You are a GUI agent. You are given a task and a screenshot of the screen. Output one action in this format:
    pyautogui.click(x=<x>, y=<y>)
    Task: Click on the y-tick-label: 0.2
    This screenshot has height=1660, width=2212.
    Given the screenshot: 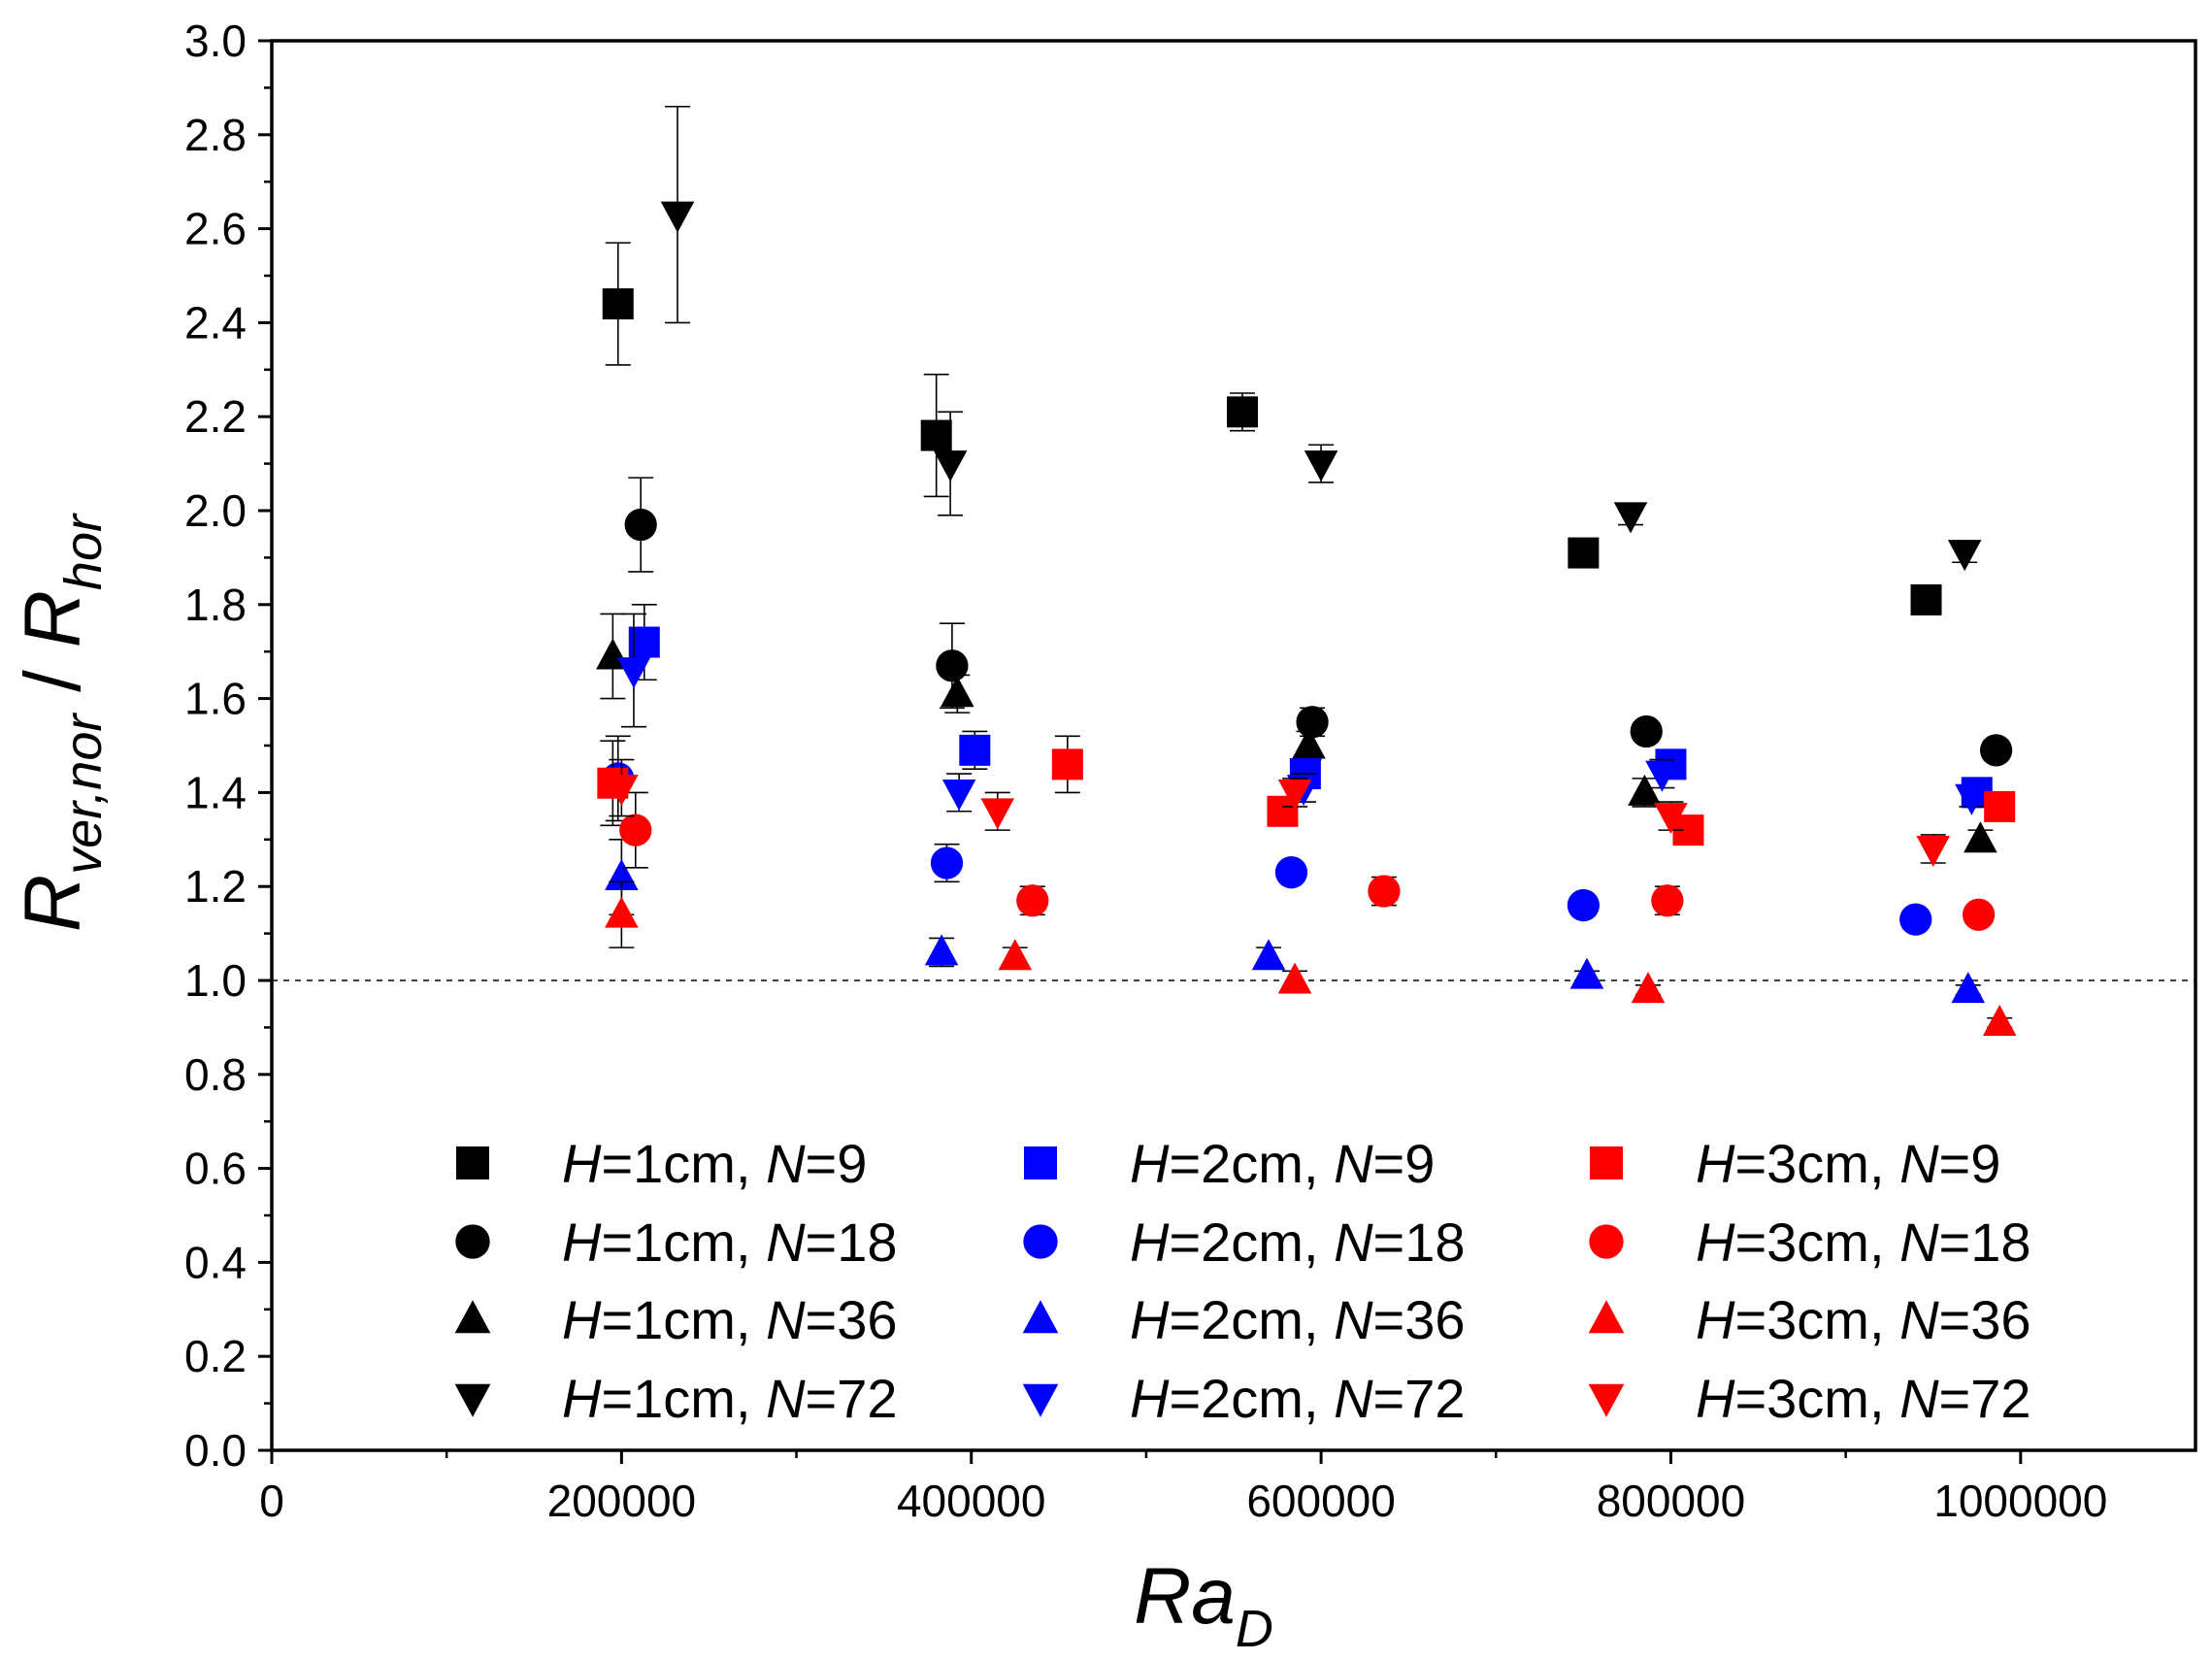 What is the action you would take?
    pyautogui.click(x=216, y=1356)
    